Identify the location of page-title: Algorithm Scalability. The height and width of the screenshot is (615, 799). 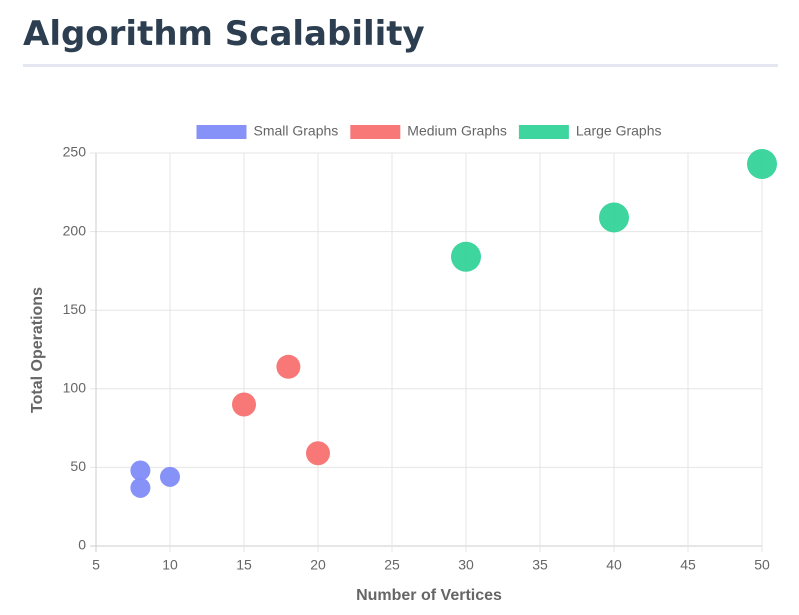
(400, 33).